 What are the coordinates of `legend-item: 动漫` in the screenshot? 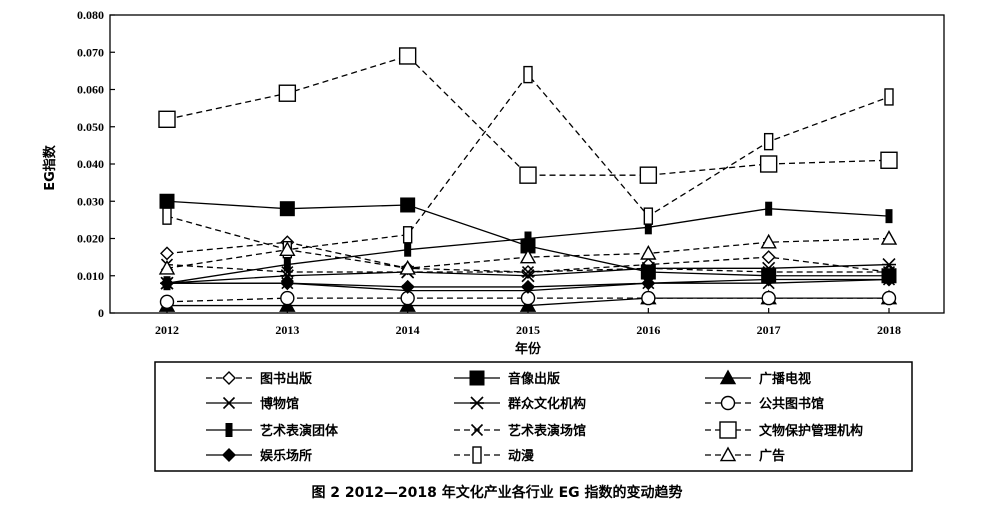 It's located at (494, 455).